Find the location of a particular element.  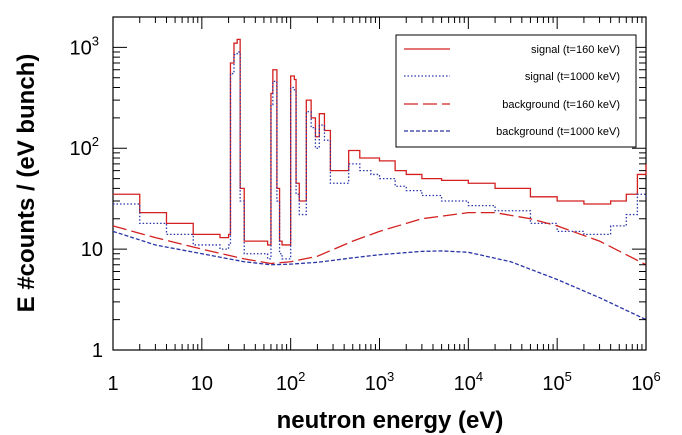

y-tick-label: 10² is located at coordinates (84, 147).